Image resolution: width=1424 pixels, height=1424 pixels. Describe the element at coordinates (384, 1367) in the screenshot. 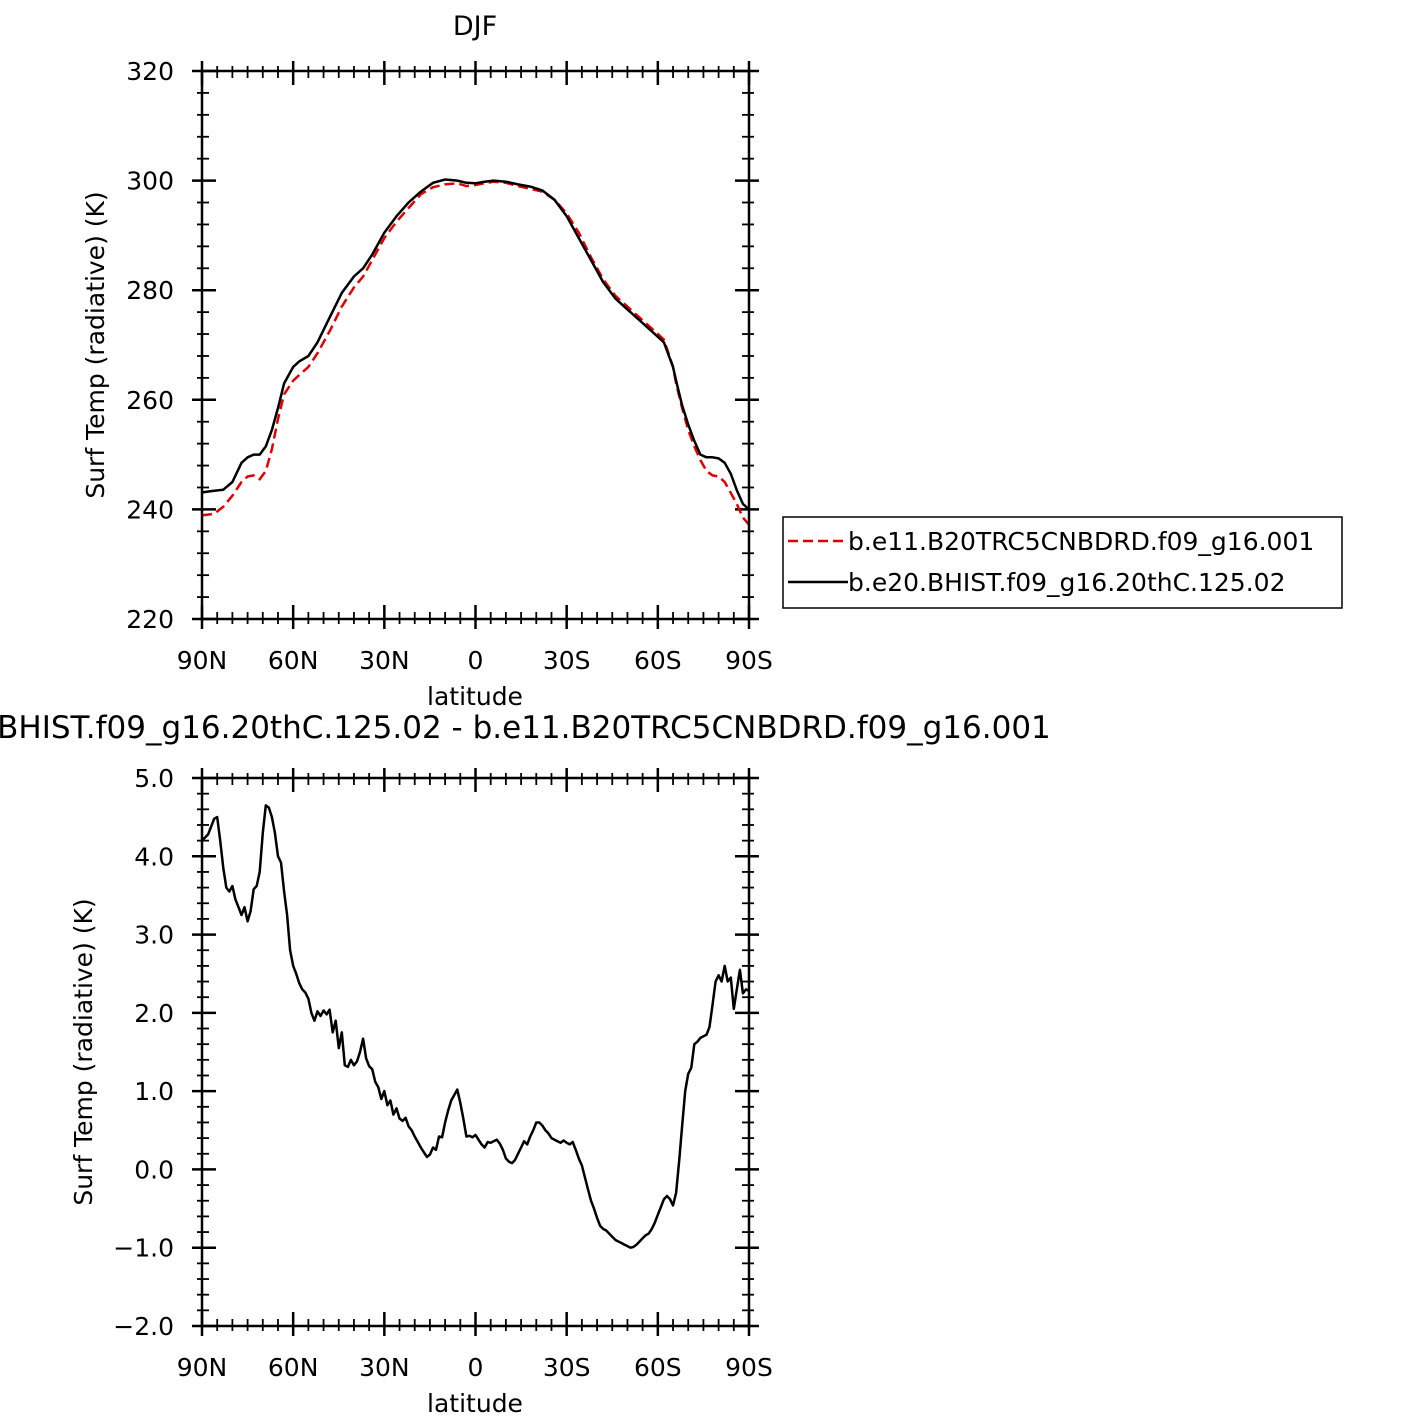

I see `bottom-x-tick-label: 30N` at that location.